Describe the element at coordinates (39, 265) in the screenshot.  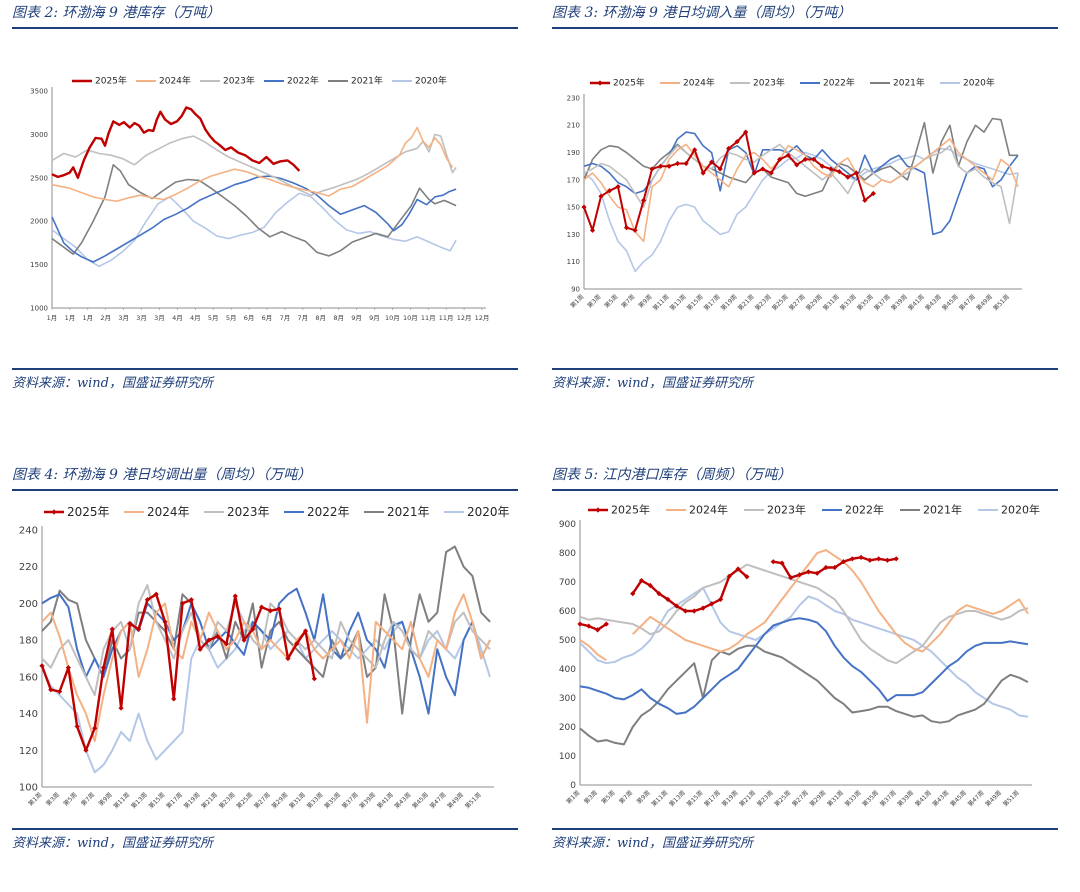
I see `y-tick-label: 1500` at that location.